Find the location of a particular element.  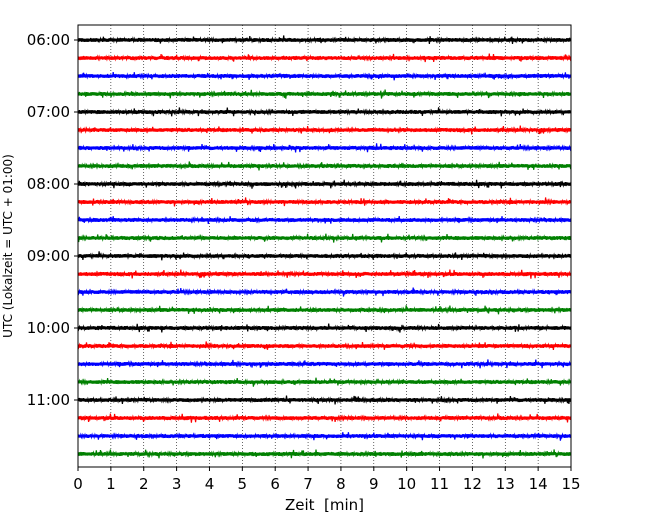

x-tick-label-1: 1 is located at coordinates (111, 484).